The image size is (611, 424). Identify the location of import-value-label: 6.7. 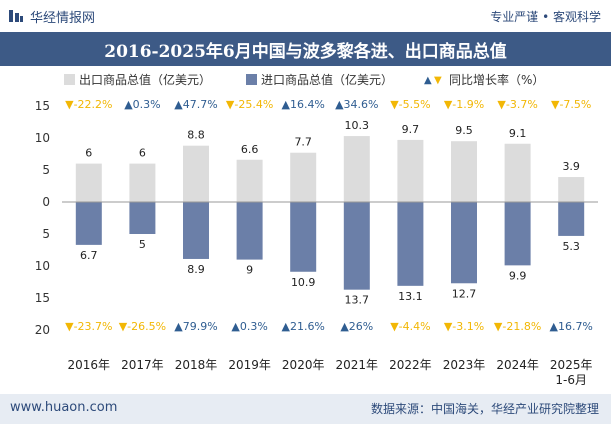
(89, 255).